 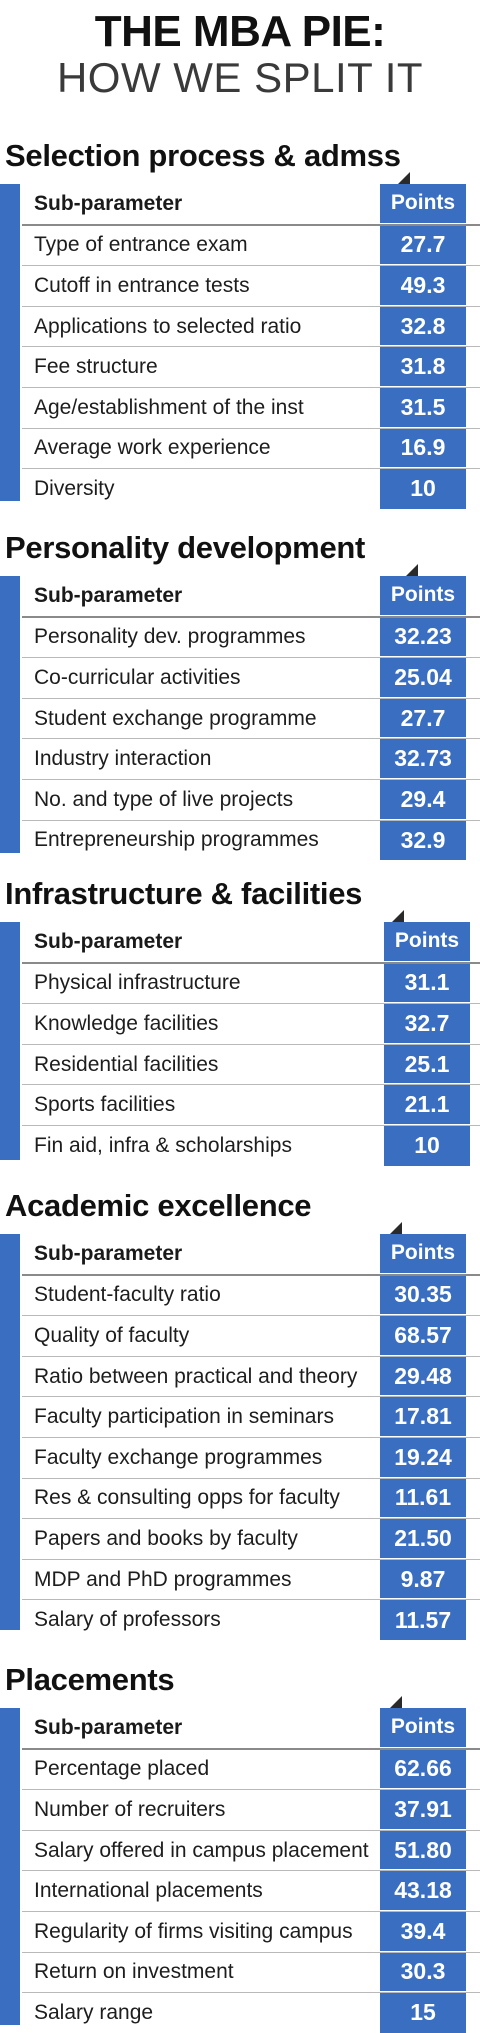 I want to click on headline-line-1: THE MBA PIE:, so click(x=240, y=31).